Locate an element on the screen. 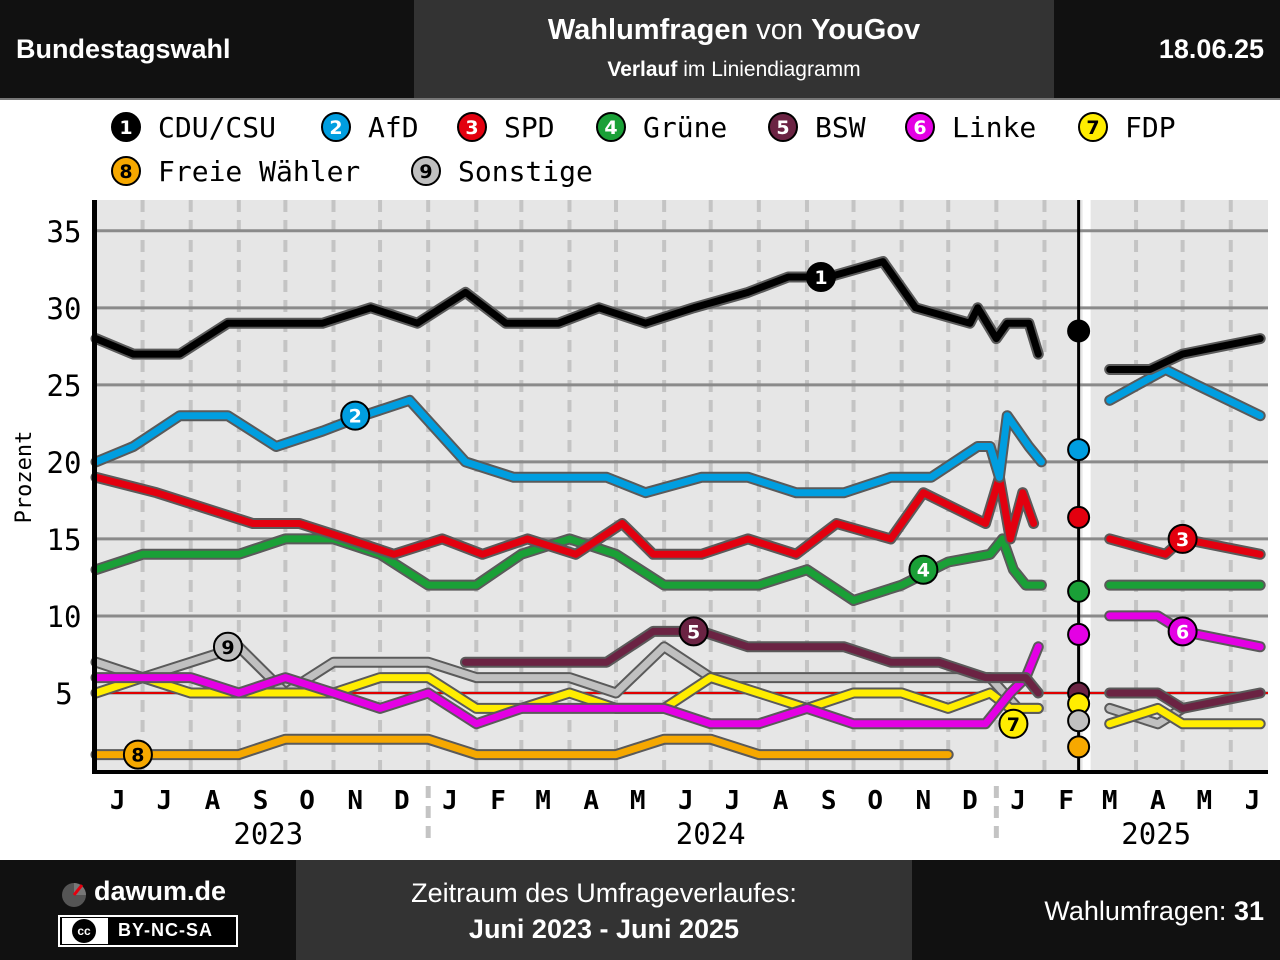 This screenshot has height=960, width=1280. x-axis-line is located at coordinates (680, 772).